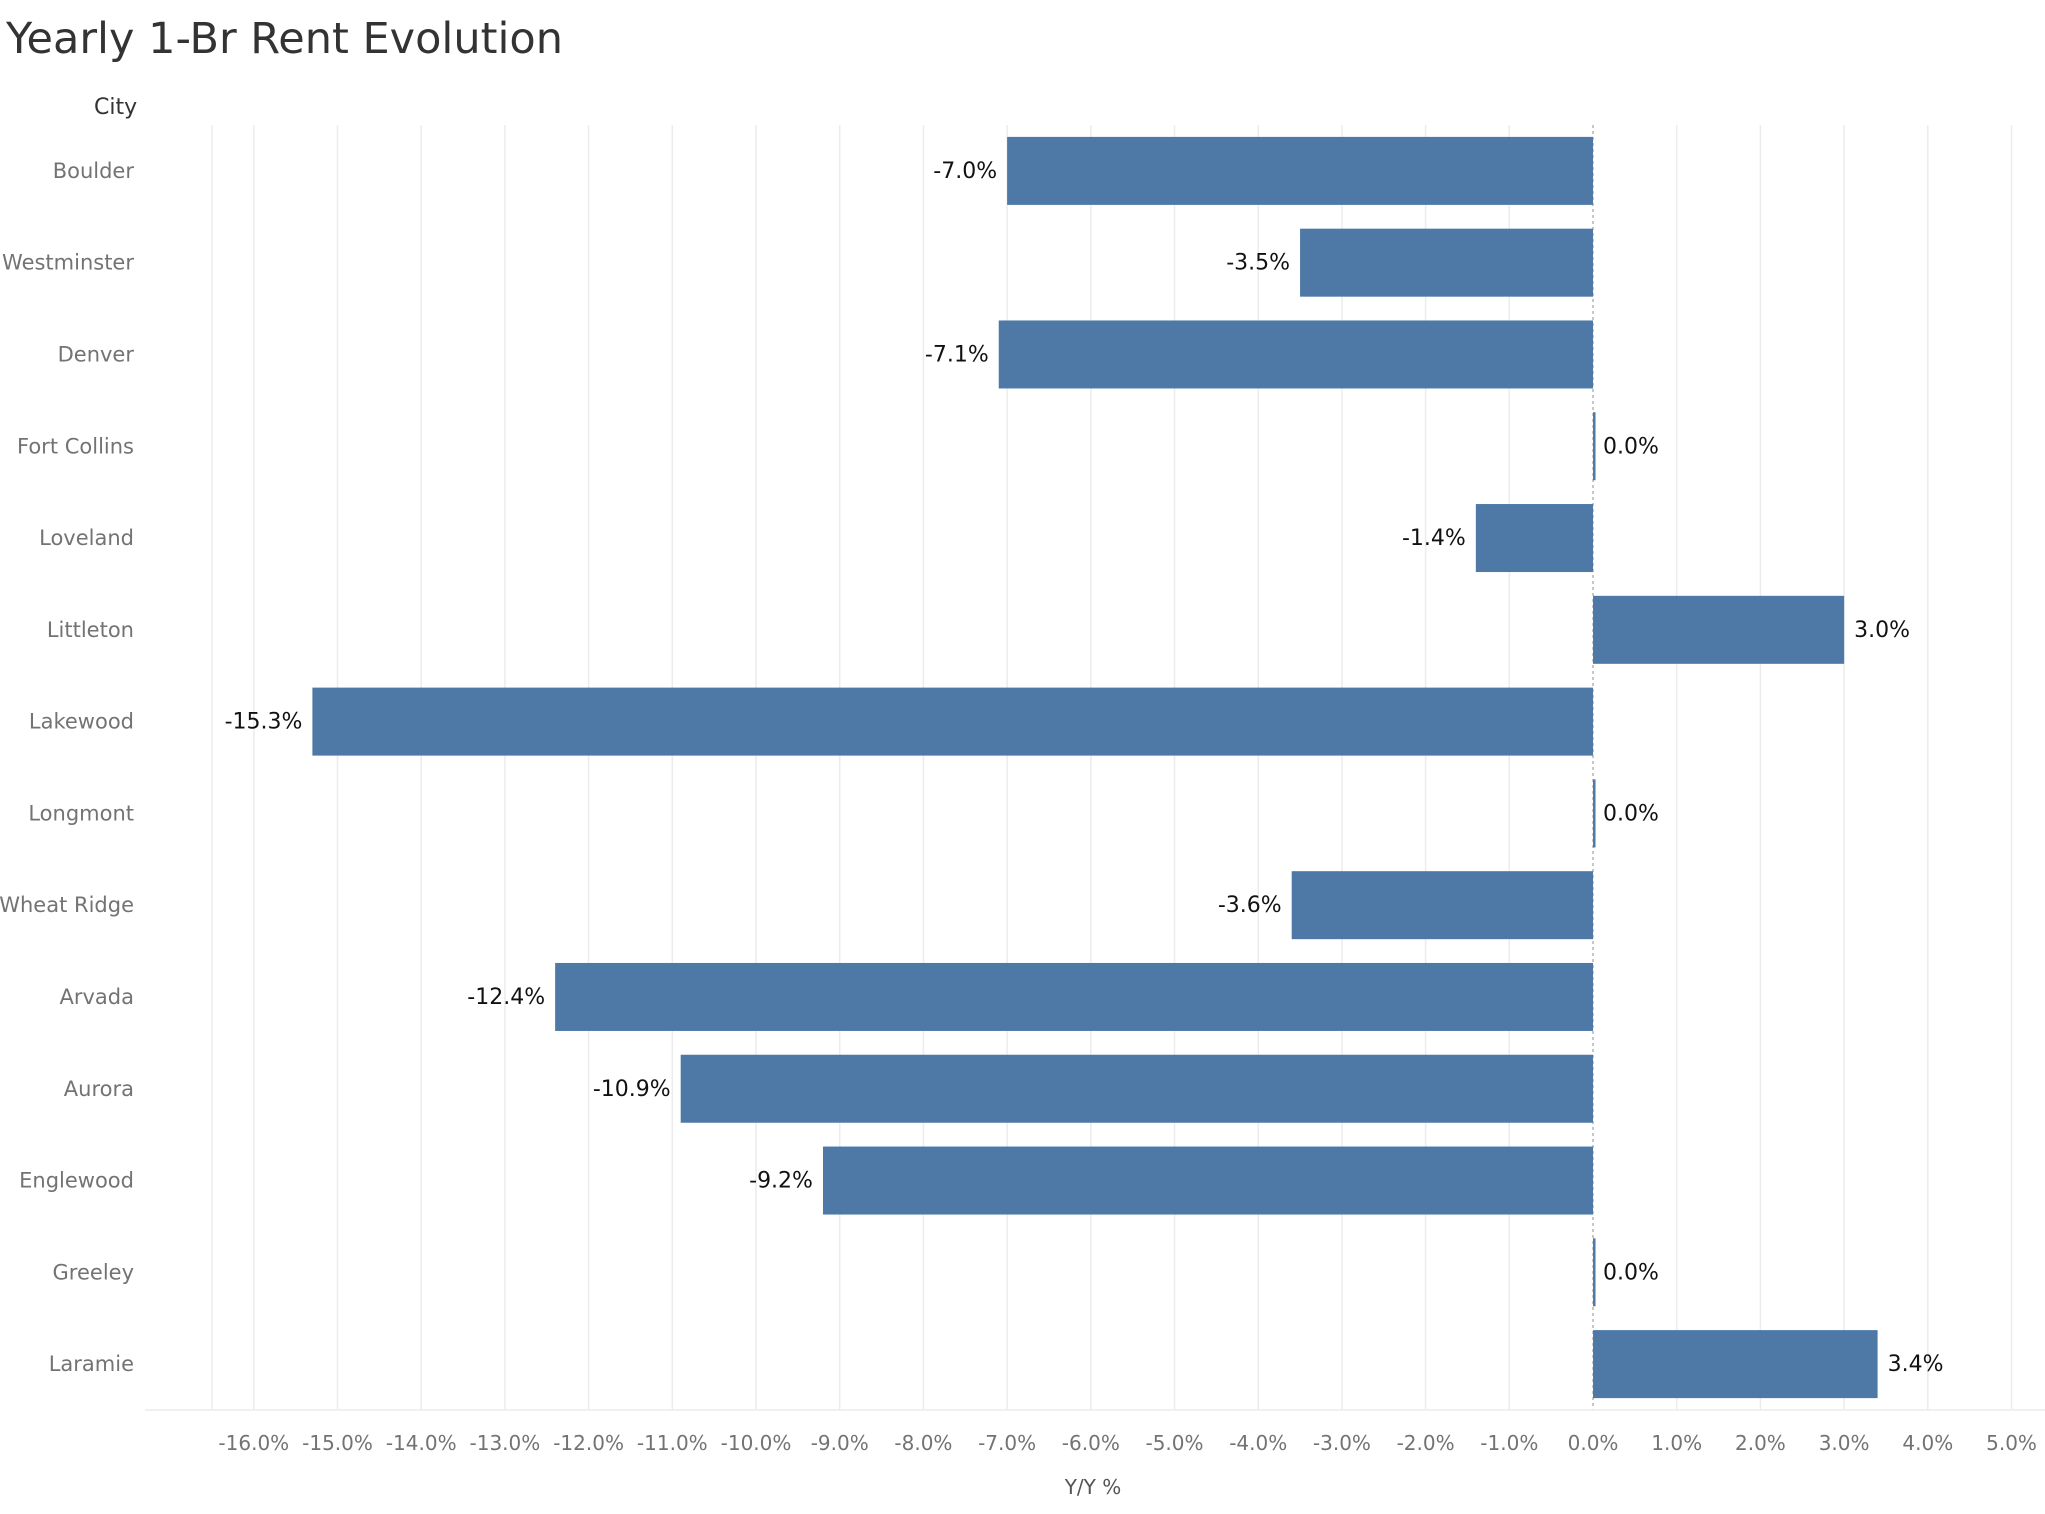 This screenshot has width=2045, height=1514. What do you see at coordinates (96, 354) in the screenshot?
I see `category-label: Denver` at bounding box center [96, 354].